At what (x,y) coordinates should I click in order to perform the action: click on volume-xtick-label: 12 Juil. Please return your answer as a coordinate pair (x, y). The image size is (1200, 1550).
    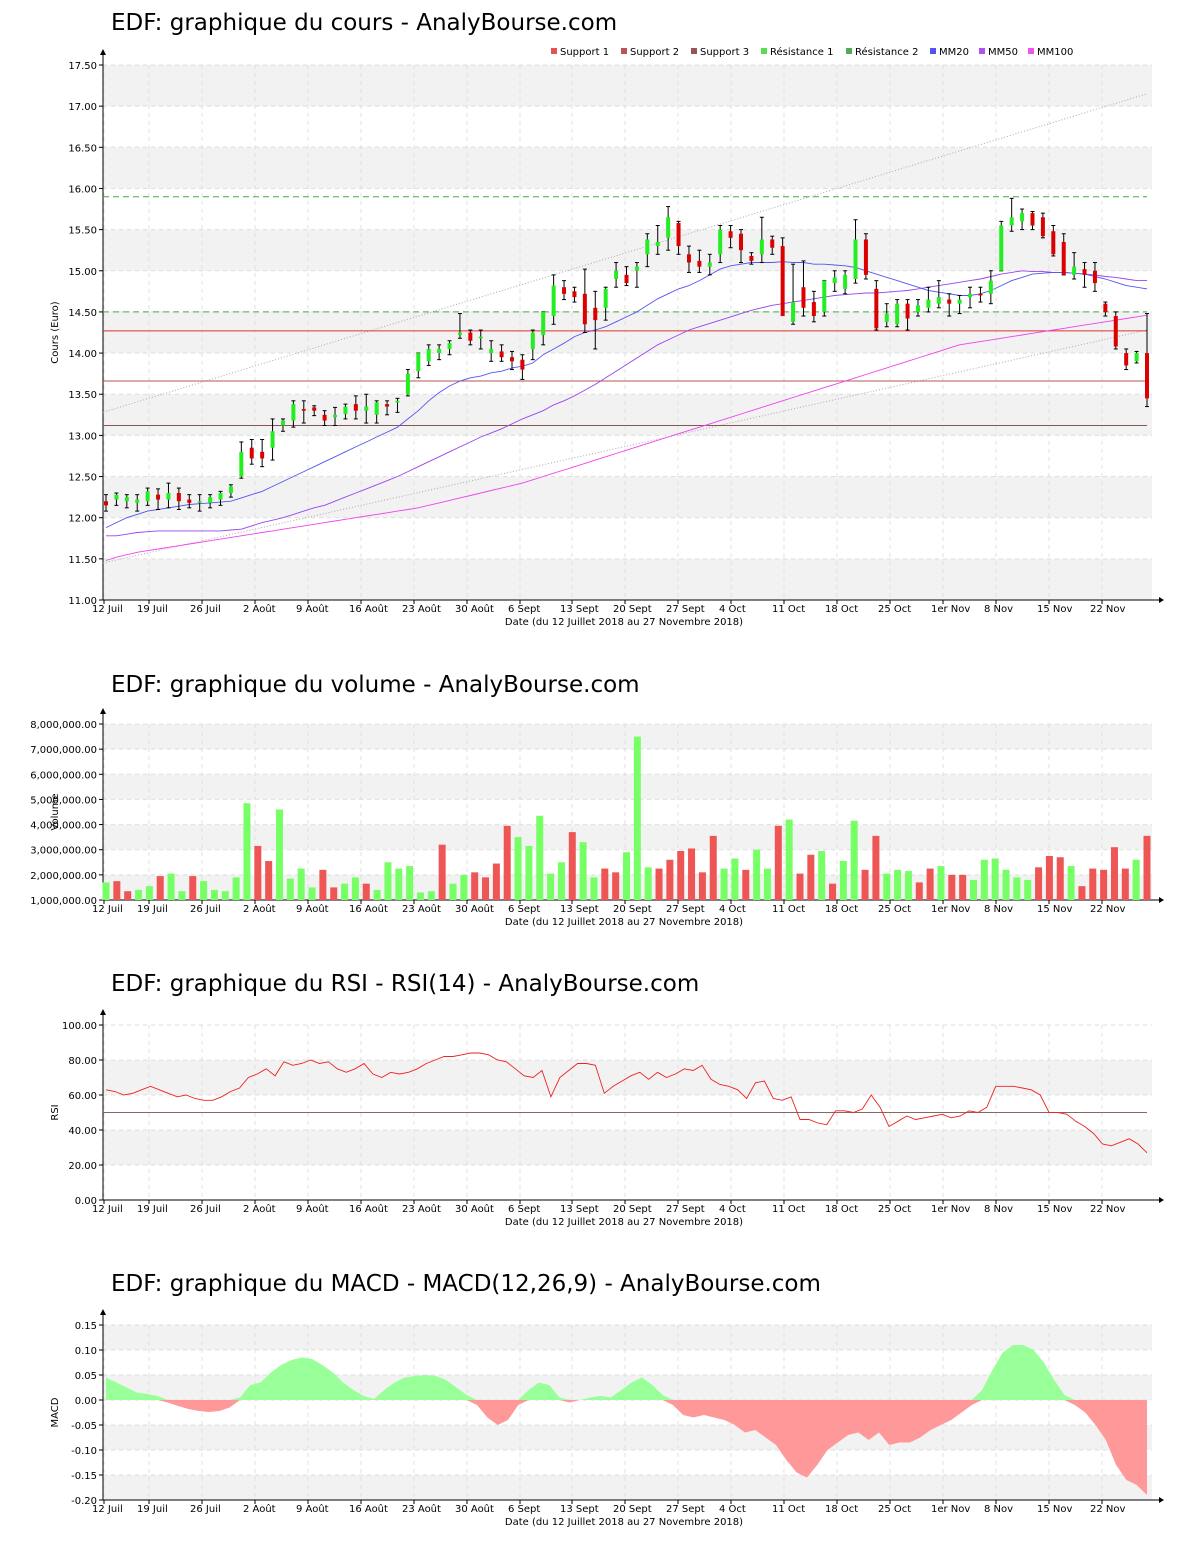
    Looking at the image, I should click on (107, 909).